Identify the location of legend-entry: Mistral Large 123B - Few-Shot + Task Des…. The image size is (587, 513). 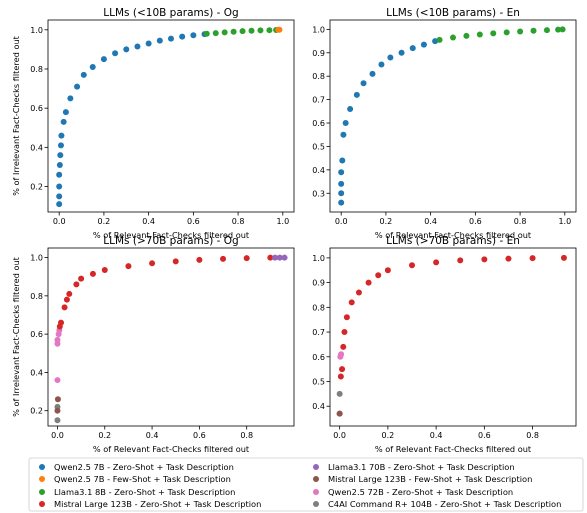
(422, 479).